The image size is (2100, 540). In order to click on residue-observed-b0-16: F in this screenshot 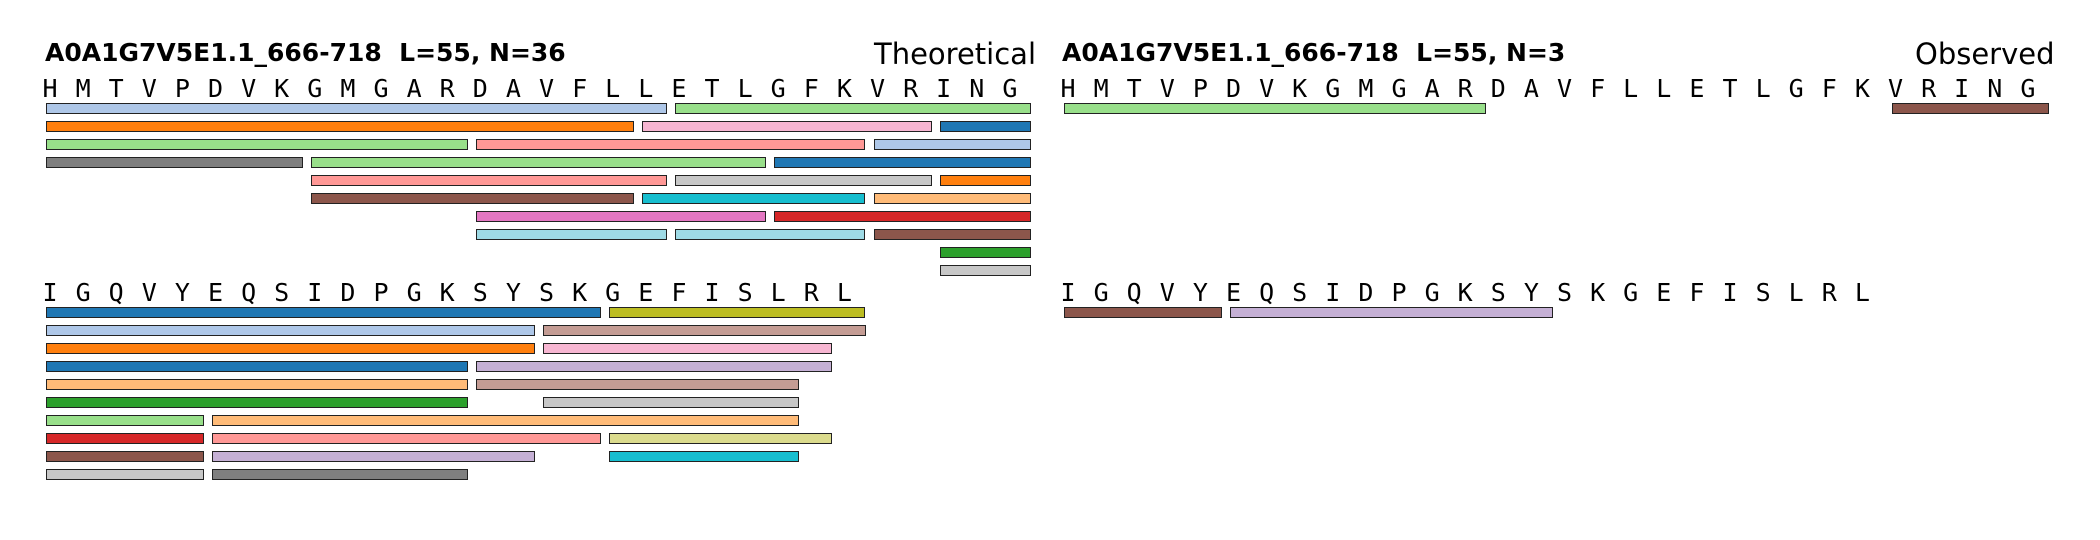, I will do `click(1598, 88)`.